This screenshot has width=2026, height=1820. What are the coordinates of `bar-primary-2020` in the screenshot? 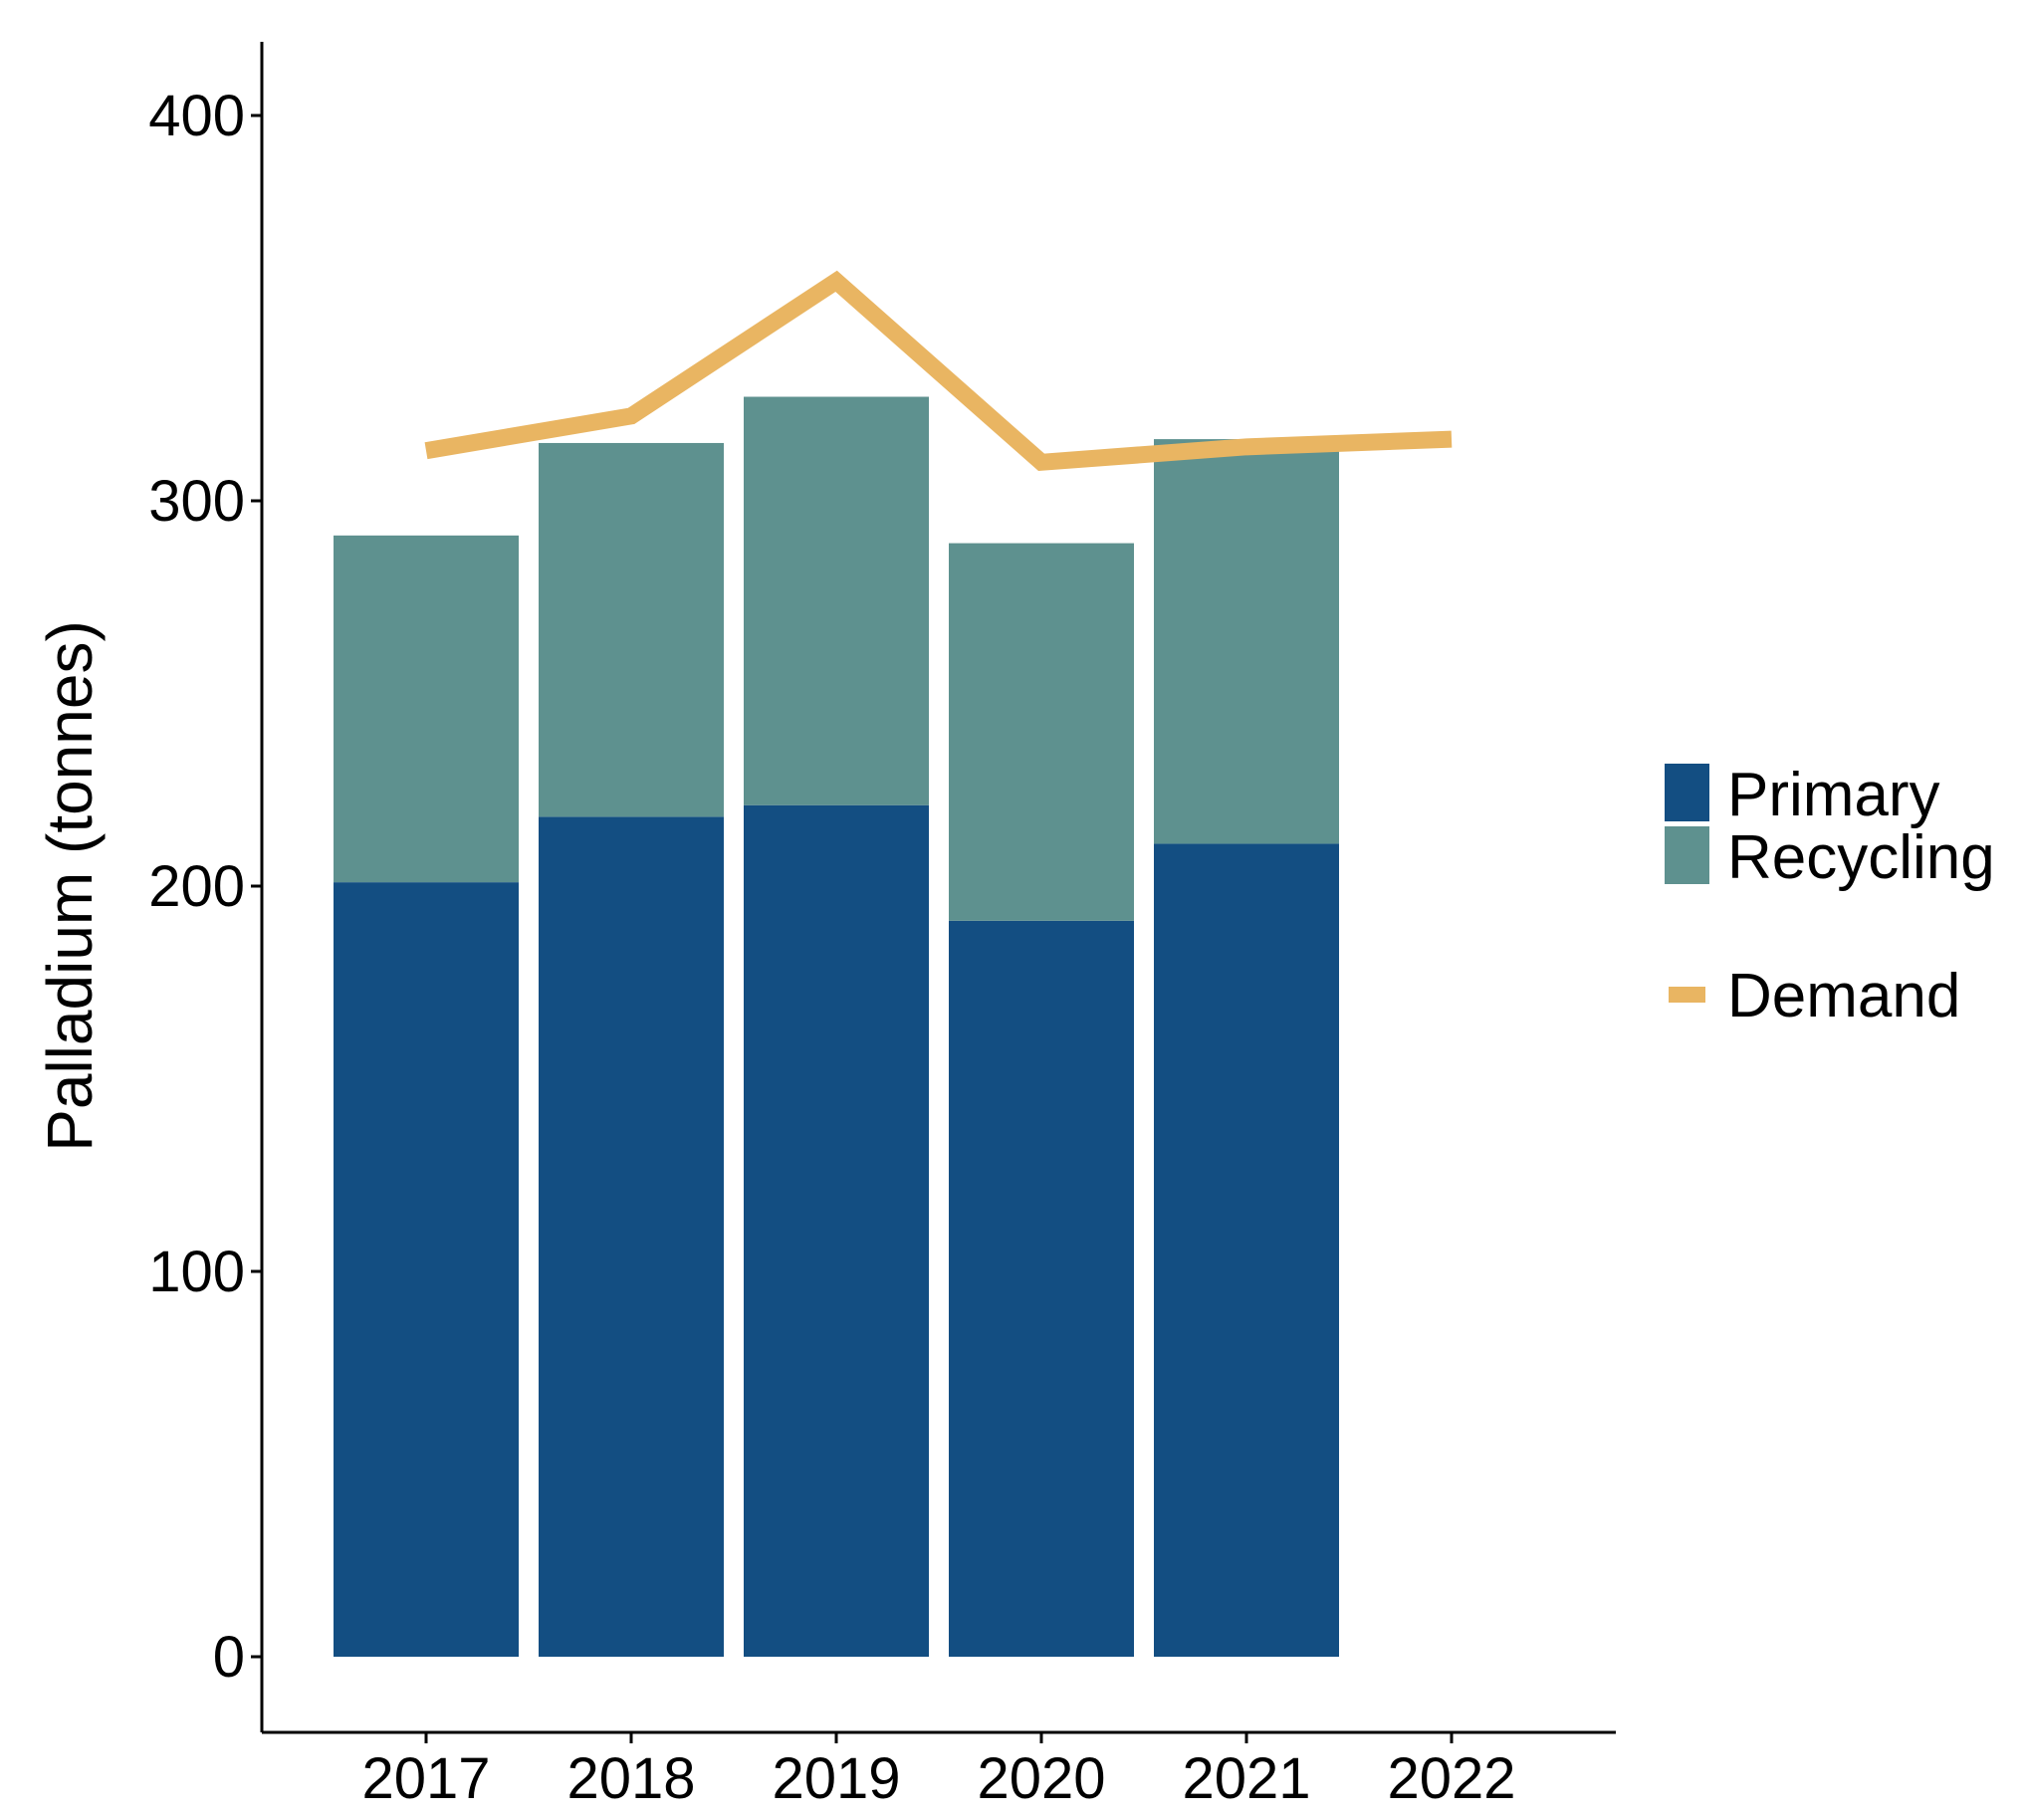 It's located at (1041, 1288).